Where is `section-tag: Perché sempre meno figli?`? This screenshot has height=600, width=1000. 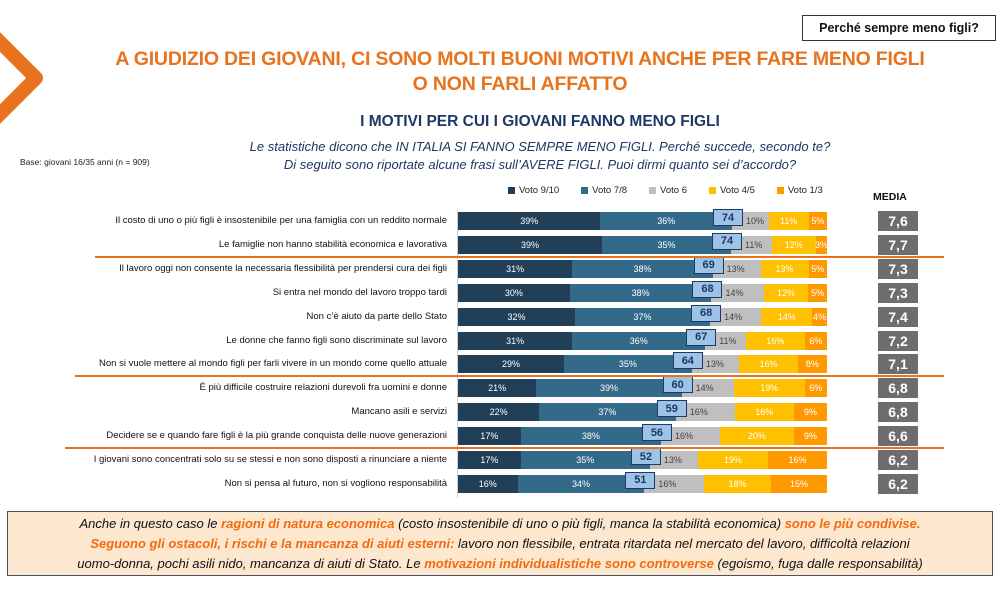
section-tag: Perché sempre meno figli? is located at coordinates (899, 28).